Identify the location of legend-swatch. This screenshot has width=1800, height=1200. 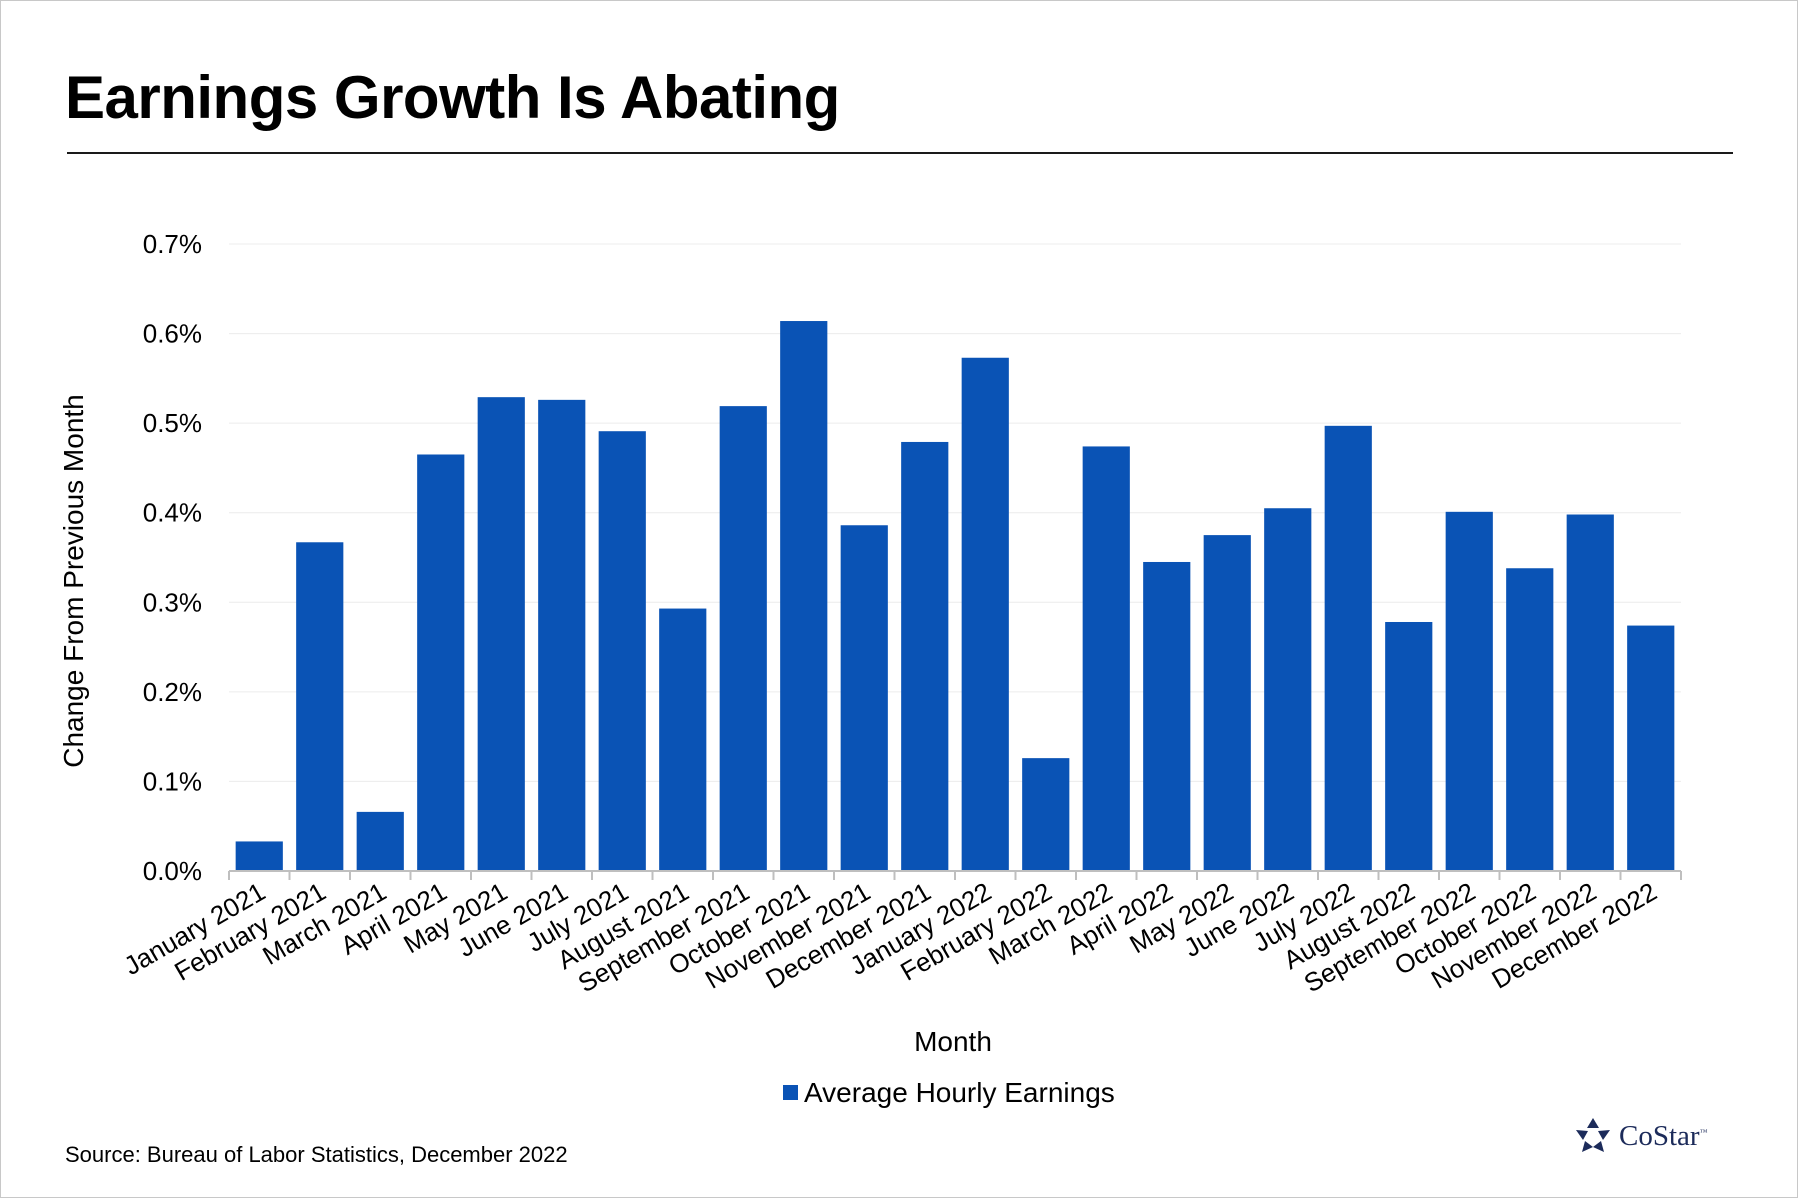
(790, 1092).